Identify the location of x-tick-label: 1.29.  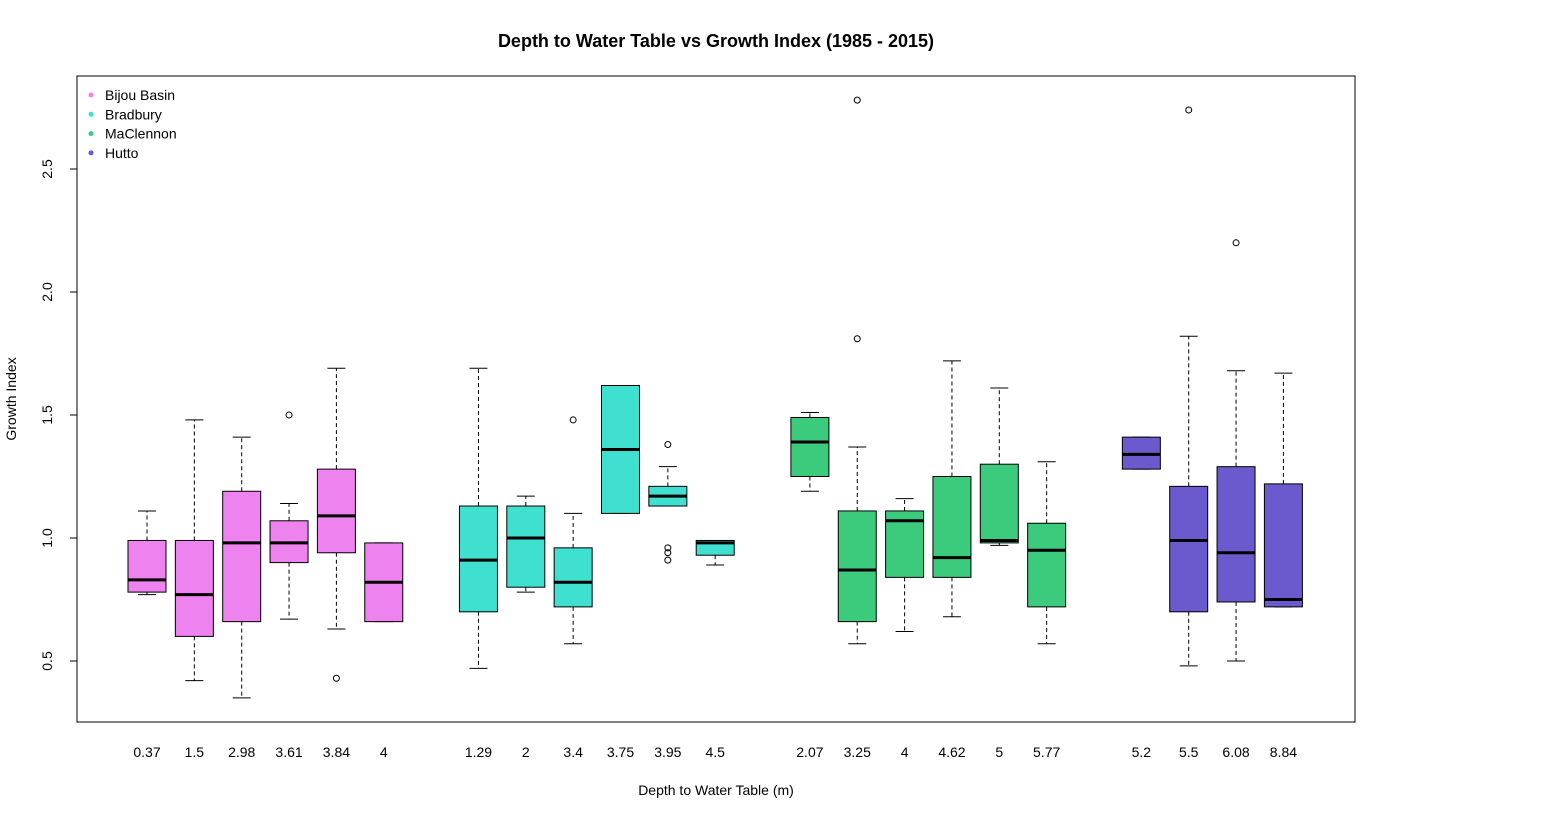
(478, 752).